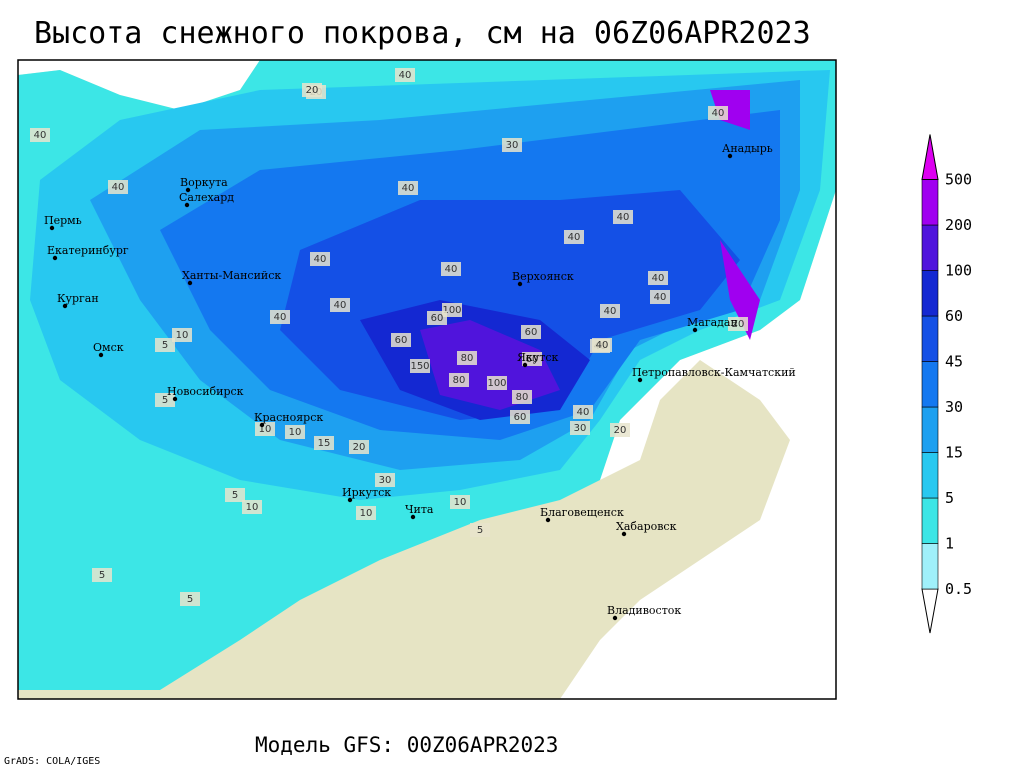  What do you see at coordinates (419, 509) in the screenshot?
I see `city-label: Чита` at bounding box center [419, 509].